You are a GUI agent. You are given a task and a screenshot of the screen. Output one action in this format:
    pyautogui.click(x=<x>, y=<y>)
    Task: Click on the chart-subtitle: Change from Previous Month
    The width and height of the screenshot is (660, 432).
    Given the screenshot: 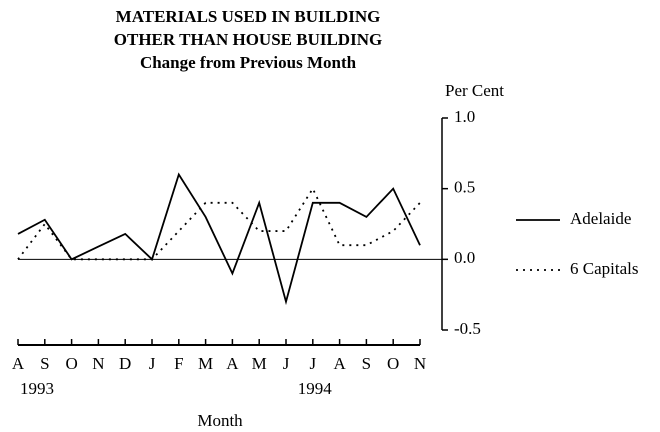 What is the action you would take?
    pyautogui.click(x=248, y=62)
    